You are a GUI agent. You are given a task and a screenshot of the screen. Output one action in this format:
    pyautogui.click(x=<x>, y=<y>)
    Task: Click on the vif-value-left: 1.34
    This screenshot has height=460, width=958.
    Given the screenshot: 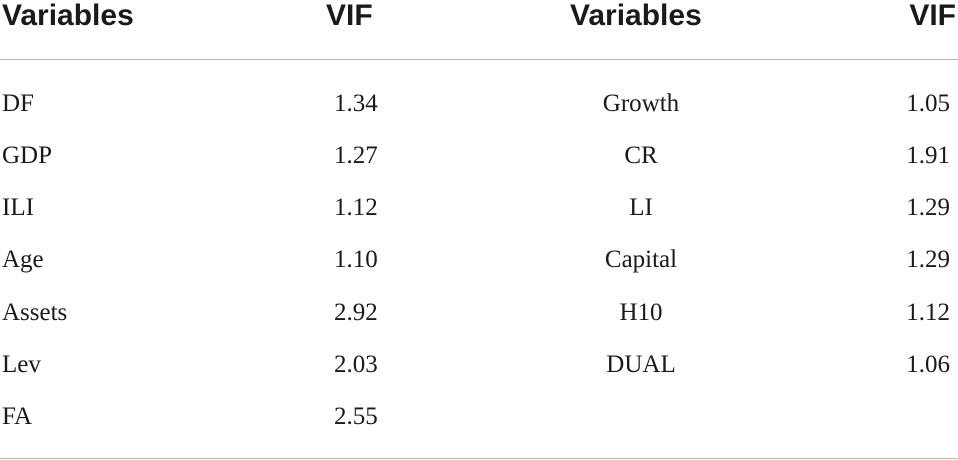 What is the action you would take?
    pyautogui.click(x=356, y=103)
    